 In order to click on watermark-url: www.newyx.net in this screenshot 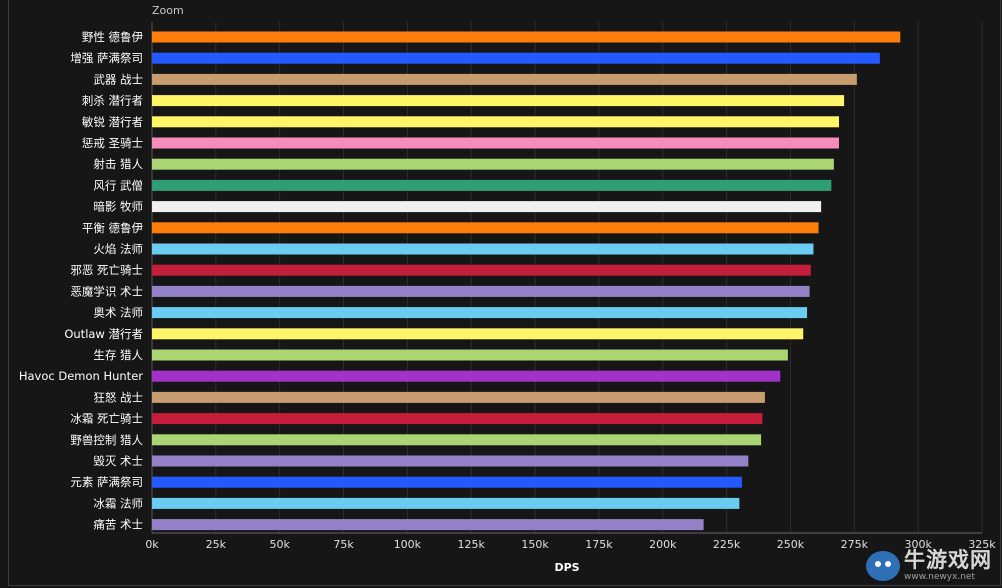, I will do `click(940, 577)`.